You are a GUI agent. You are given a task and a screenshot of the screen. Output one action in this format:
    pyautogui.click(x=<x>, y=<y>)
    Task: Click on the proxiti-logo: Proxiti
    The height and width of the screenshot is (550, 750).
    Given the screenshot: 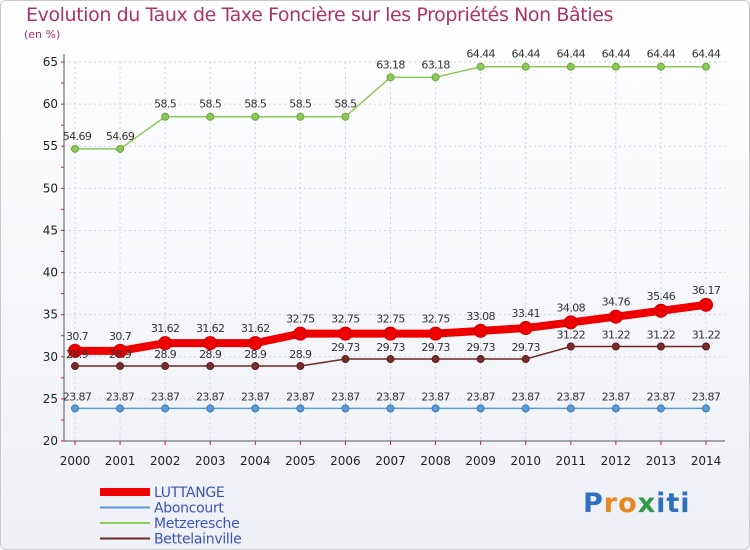 What is the action you would take?
    pyautogui.click(x=637, y=503)
    